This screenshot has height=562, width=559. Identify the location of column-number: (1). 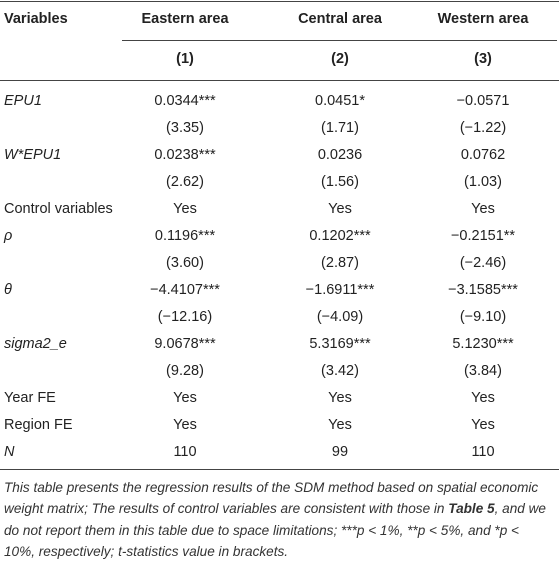
(185, 59).